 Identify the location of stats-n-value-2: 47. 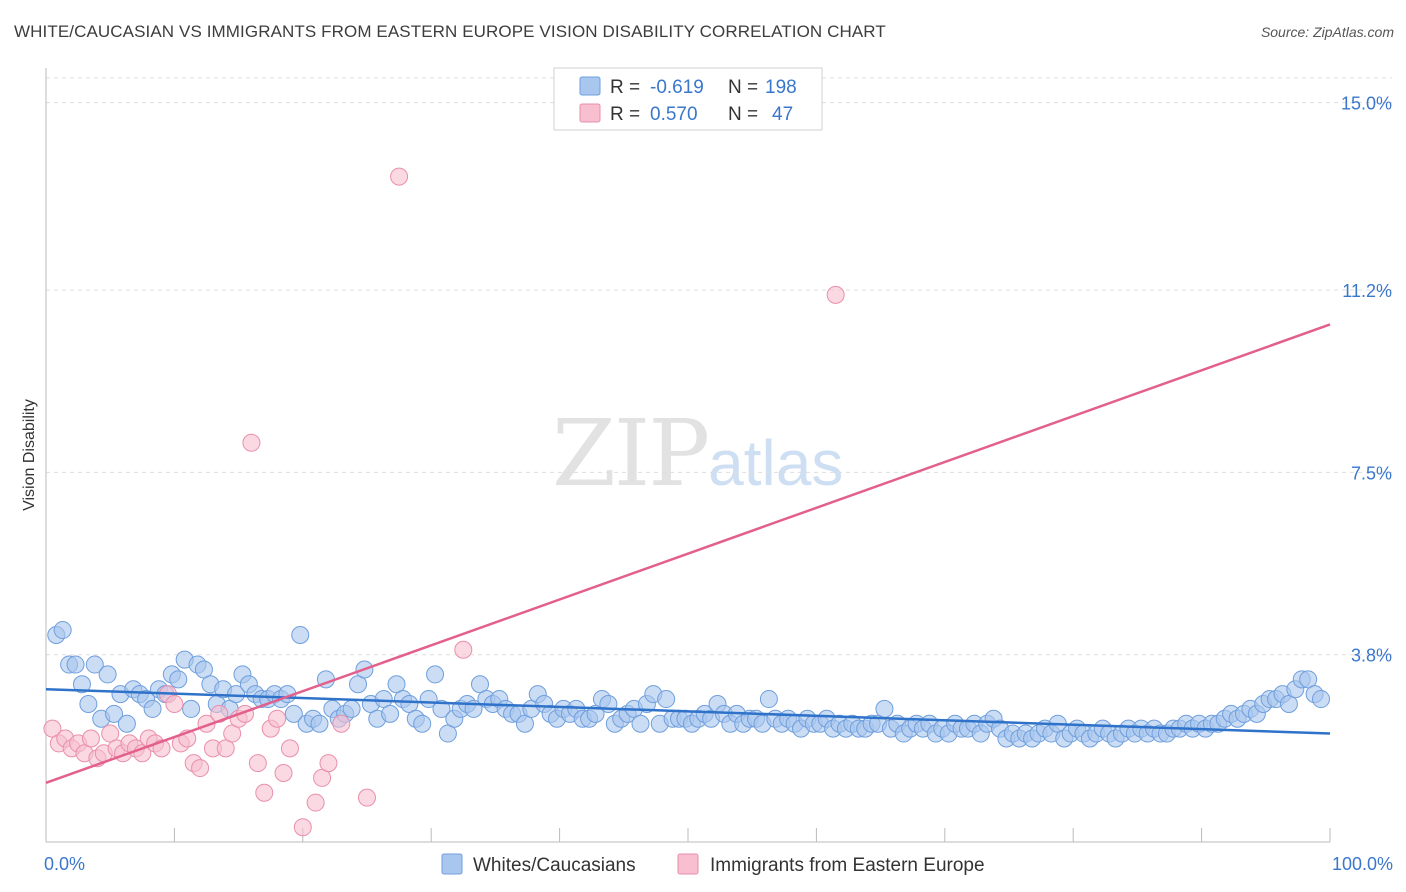
(782, 114).